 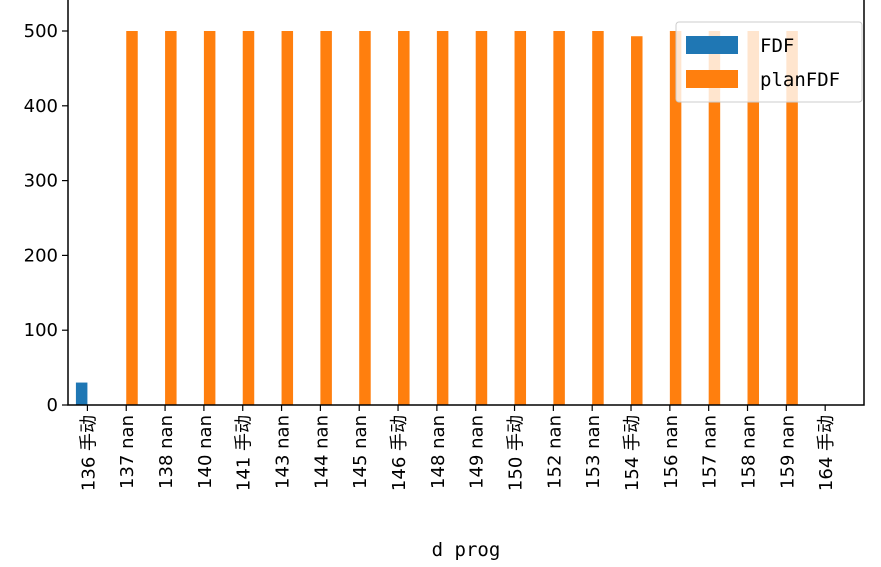 I want to click on x-tick-label: 144 nan, so click(x=321, y=452).